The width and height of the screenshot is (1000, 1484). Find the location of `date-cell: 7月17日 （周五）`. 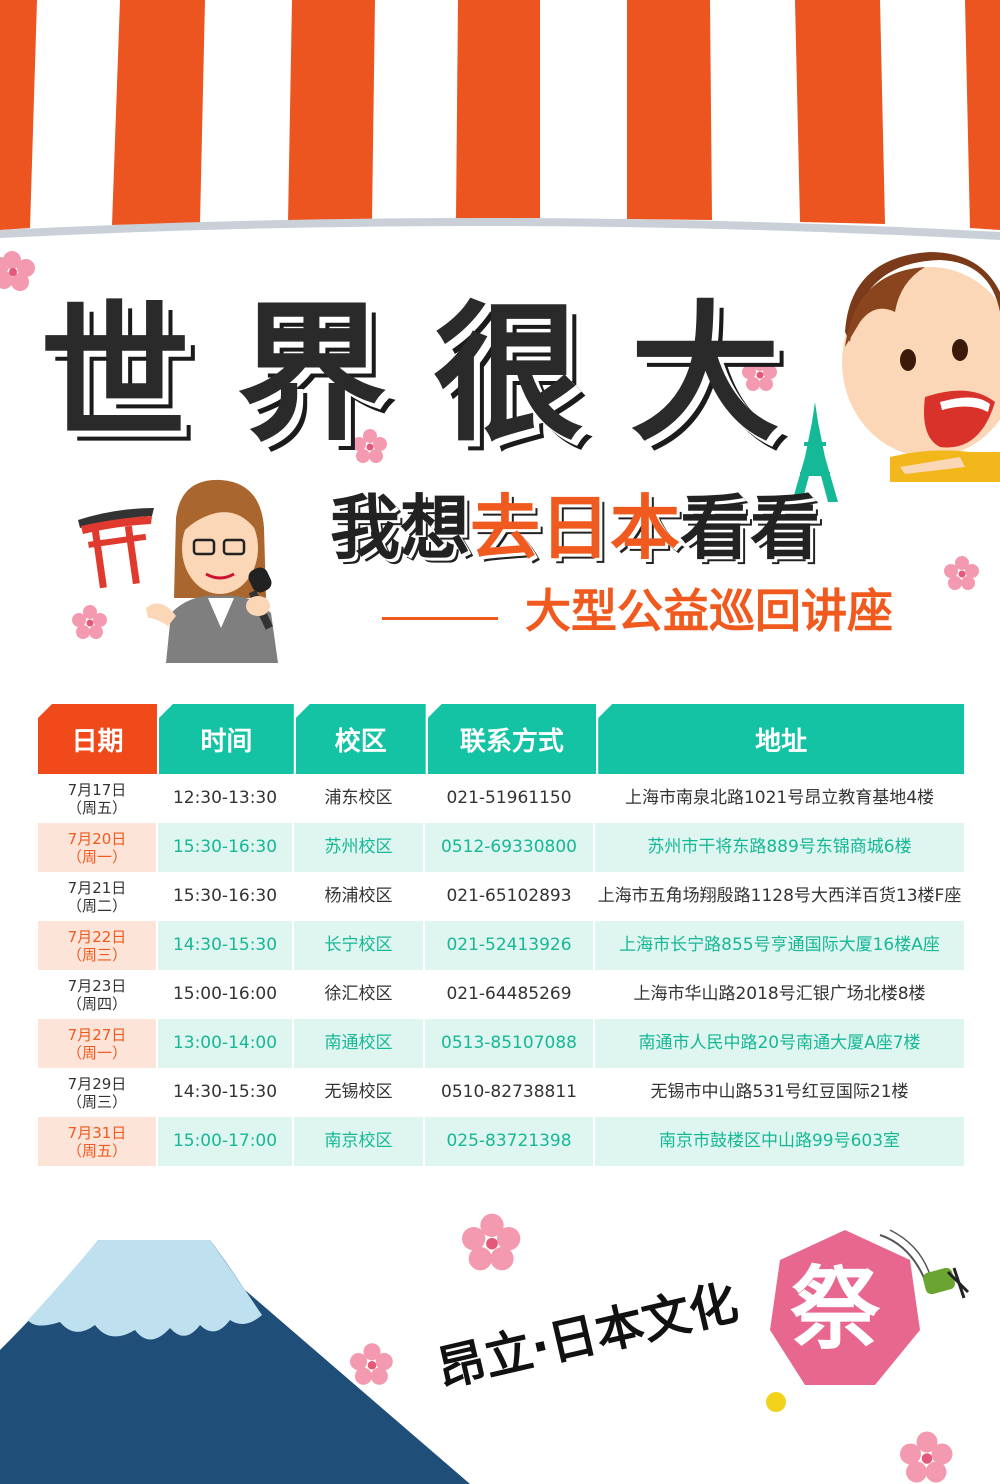

date-cell: 7月17日 （周五） is located at coordinates (98, 798).